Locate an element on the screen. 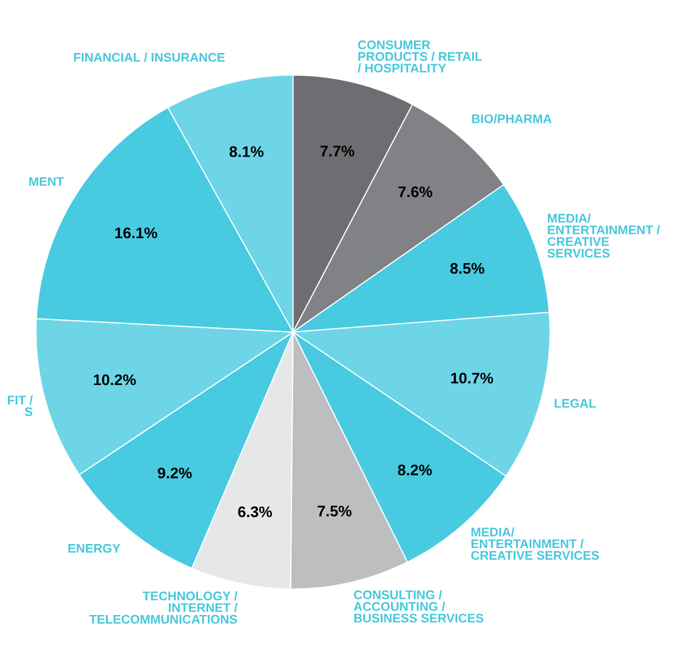 The height and width of the screenshot is (649, 686). slice-label: CONSULTING / ACCOUNTING / BUSINESS SERVICES is located at coordinates (419, 606).